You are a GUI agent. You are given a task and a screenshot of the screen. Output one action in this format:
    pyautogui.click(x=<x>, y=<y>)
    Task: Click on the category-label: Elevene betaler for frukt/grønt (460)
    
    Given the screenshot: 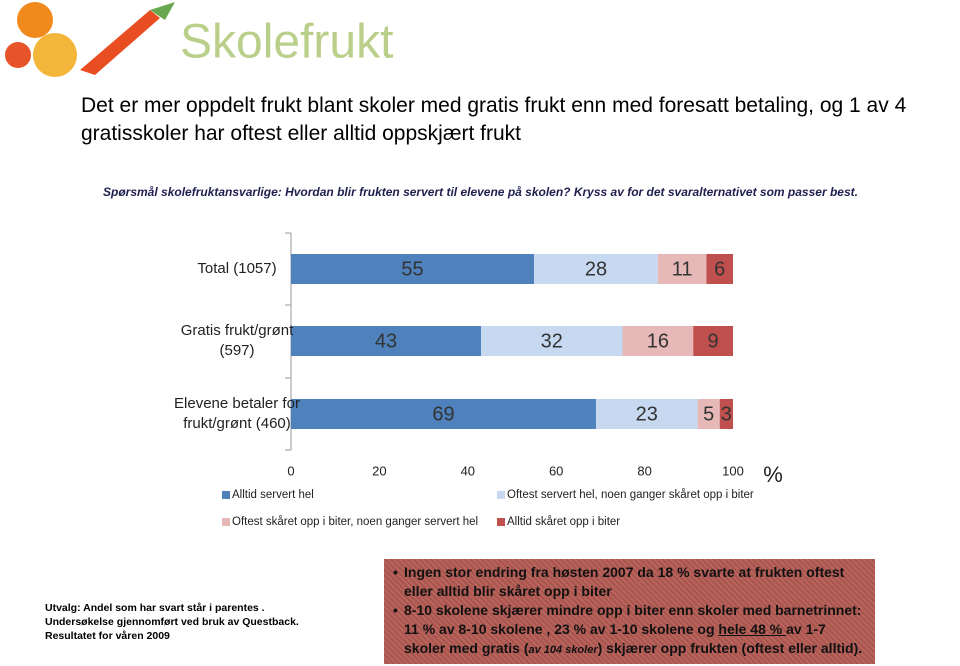 What is the action you would take?
    pyautogui.click(x=237, y=413)
    